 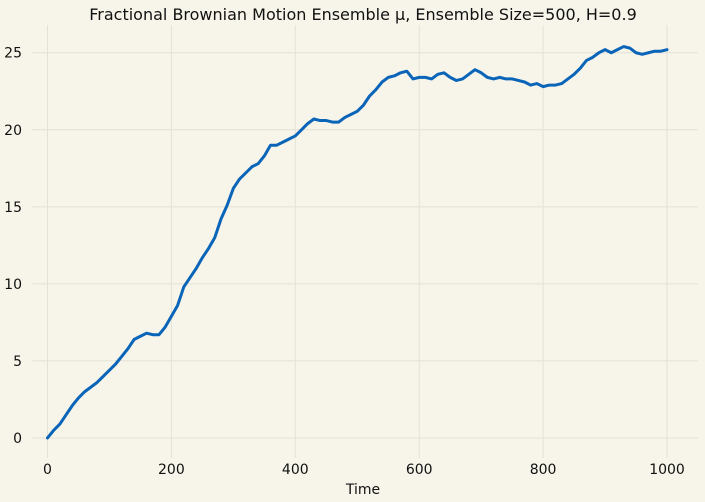 What do you see at coordinates (13, 131) in the screenshot?
I see `y-tick-label: 20` at bounding box center [13, 131].